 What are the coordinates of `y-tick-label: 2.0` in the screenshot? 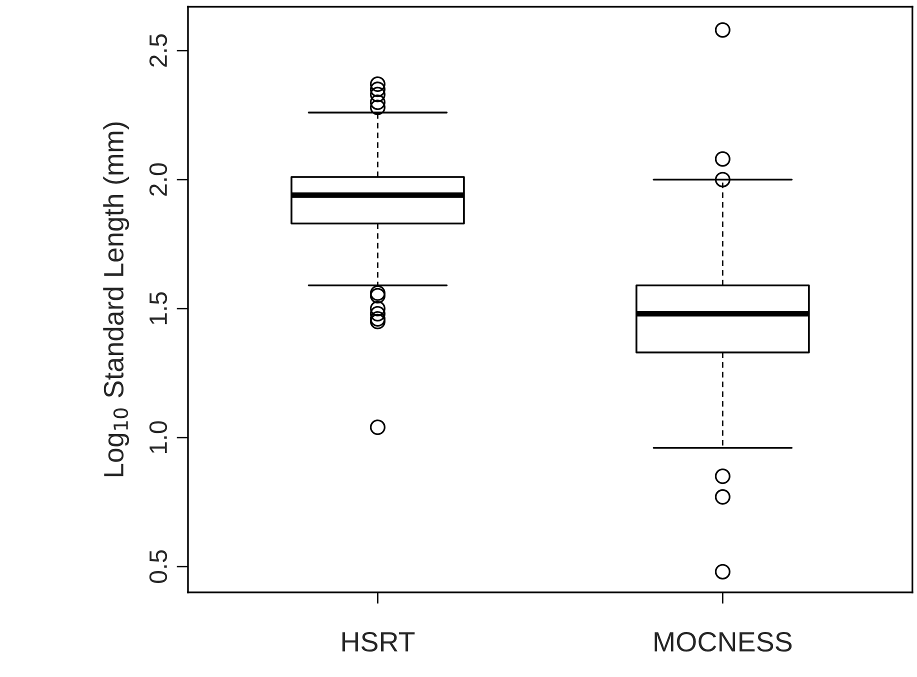 It's located at (158, 179).